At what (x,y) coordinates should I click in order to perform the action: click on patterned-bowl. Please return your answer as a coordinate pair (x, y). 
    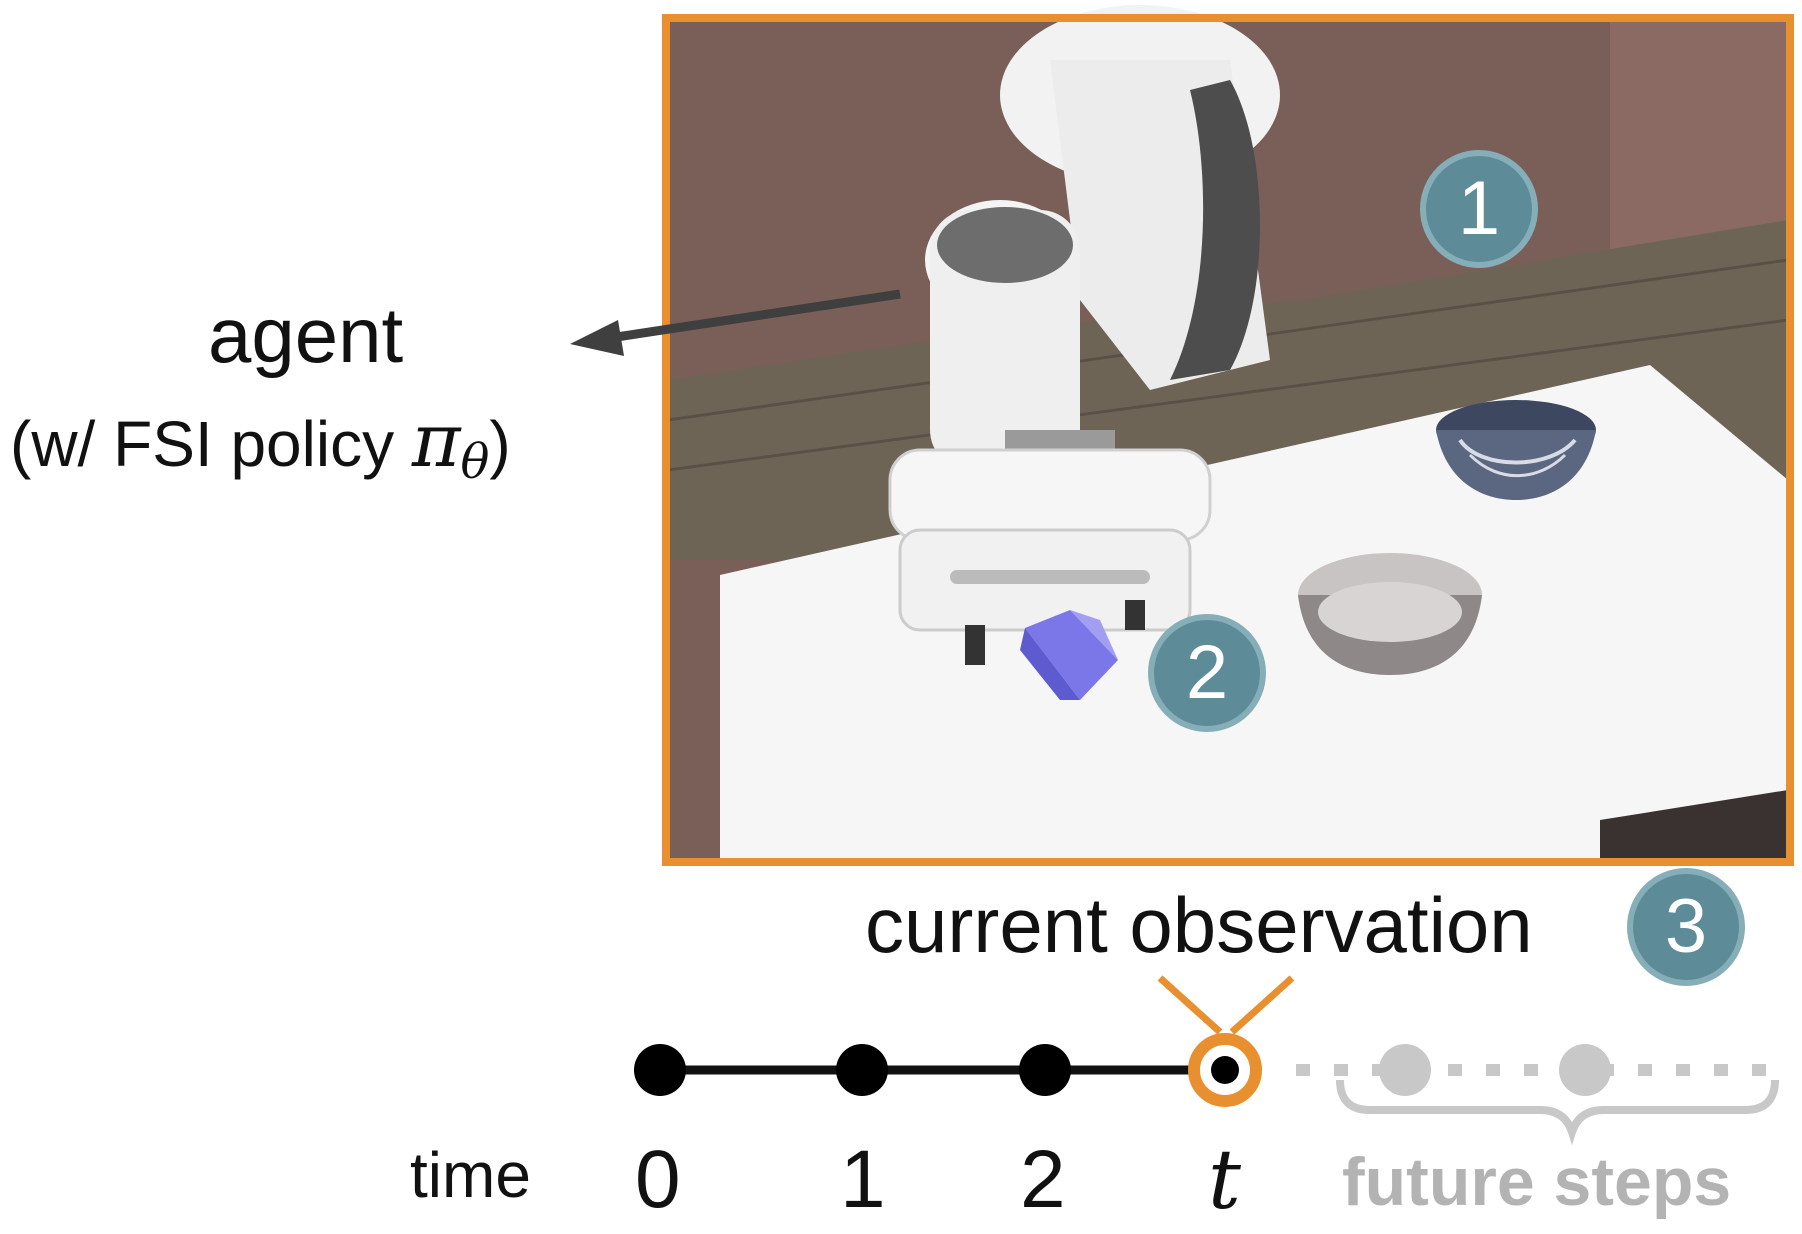
    Looking at the image, I should click on (1516, 450).